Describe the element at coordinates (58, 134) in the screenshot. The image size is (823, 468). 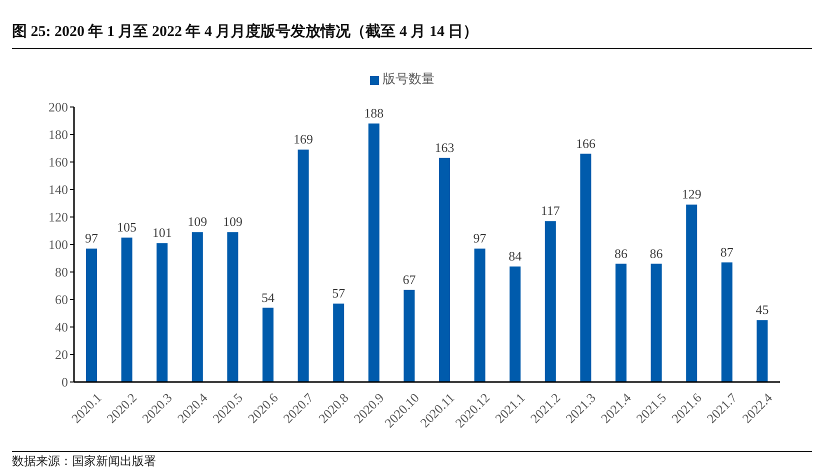
I see `y-tick-label: 180` at that location.